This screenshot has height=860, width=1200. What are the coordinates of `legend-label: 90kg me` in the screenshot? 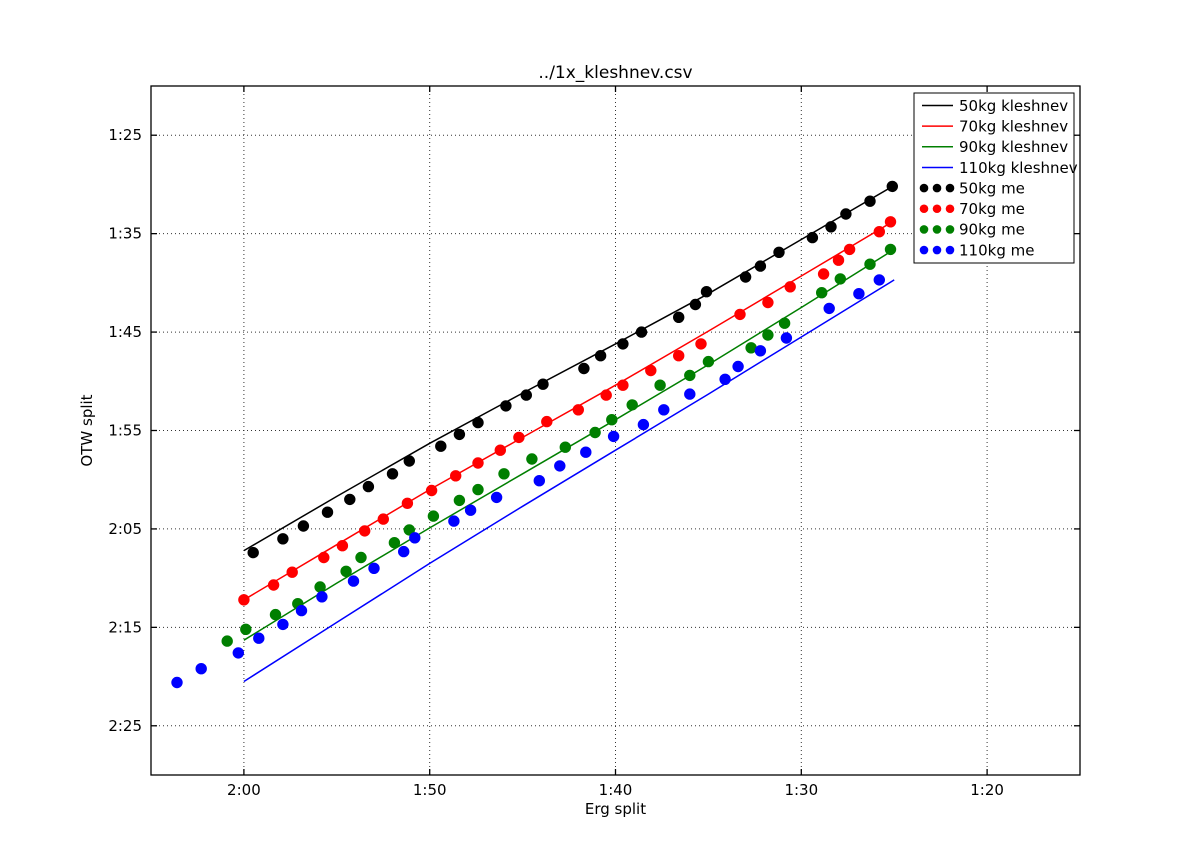 It's located at (992, 230).